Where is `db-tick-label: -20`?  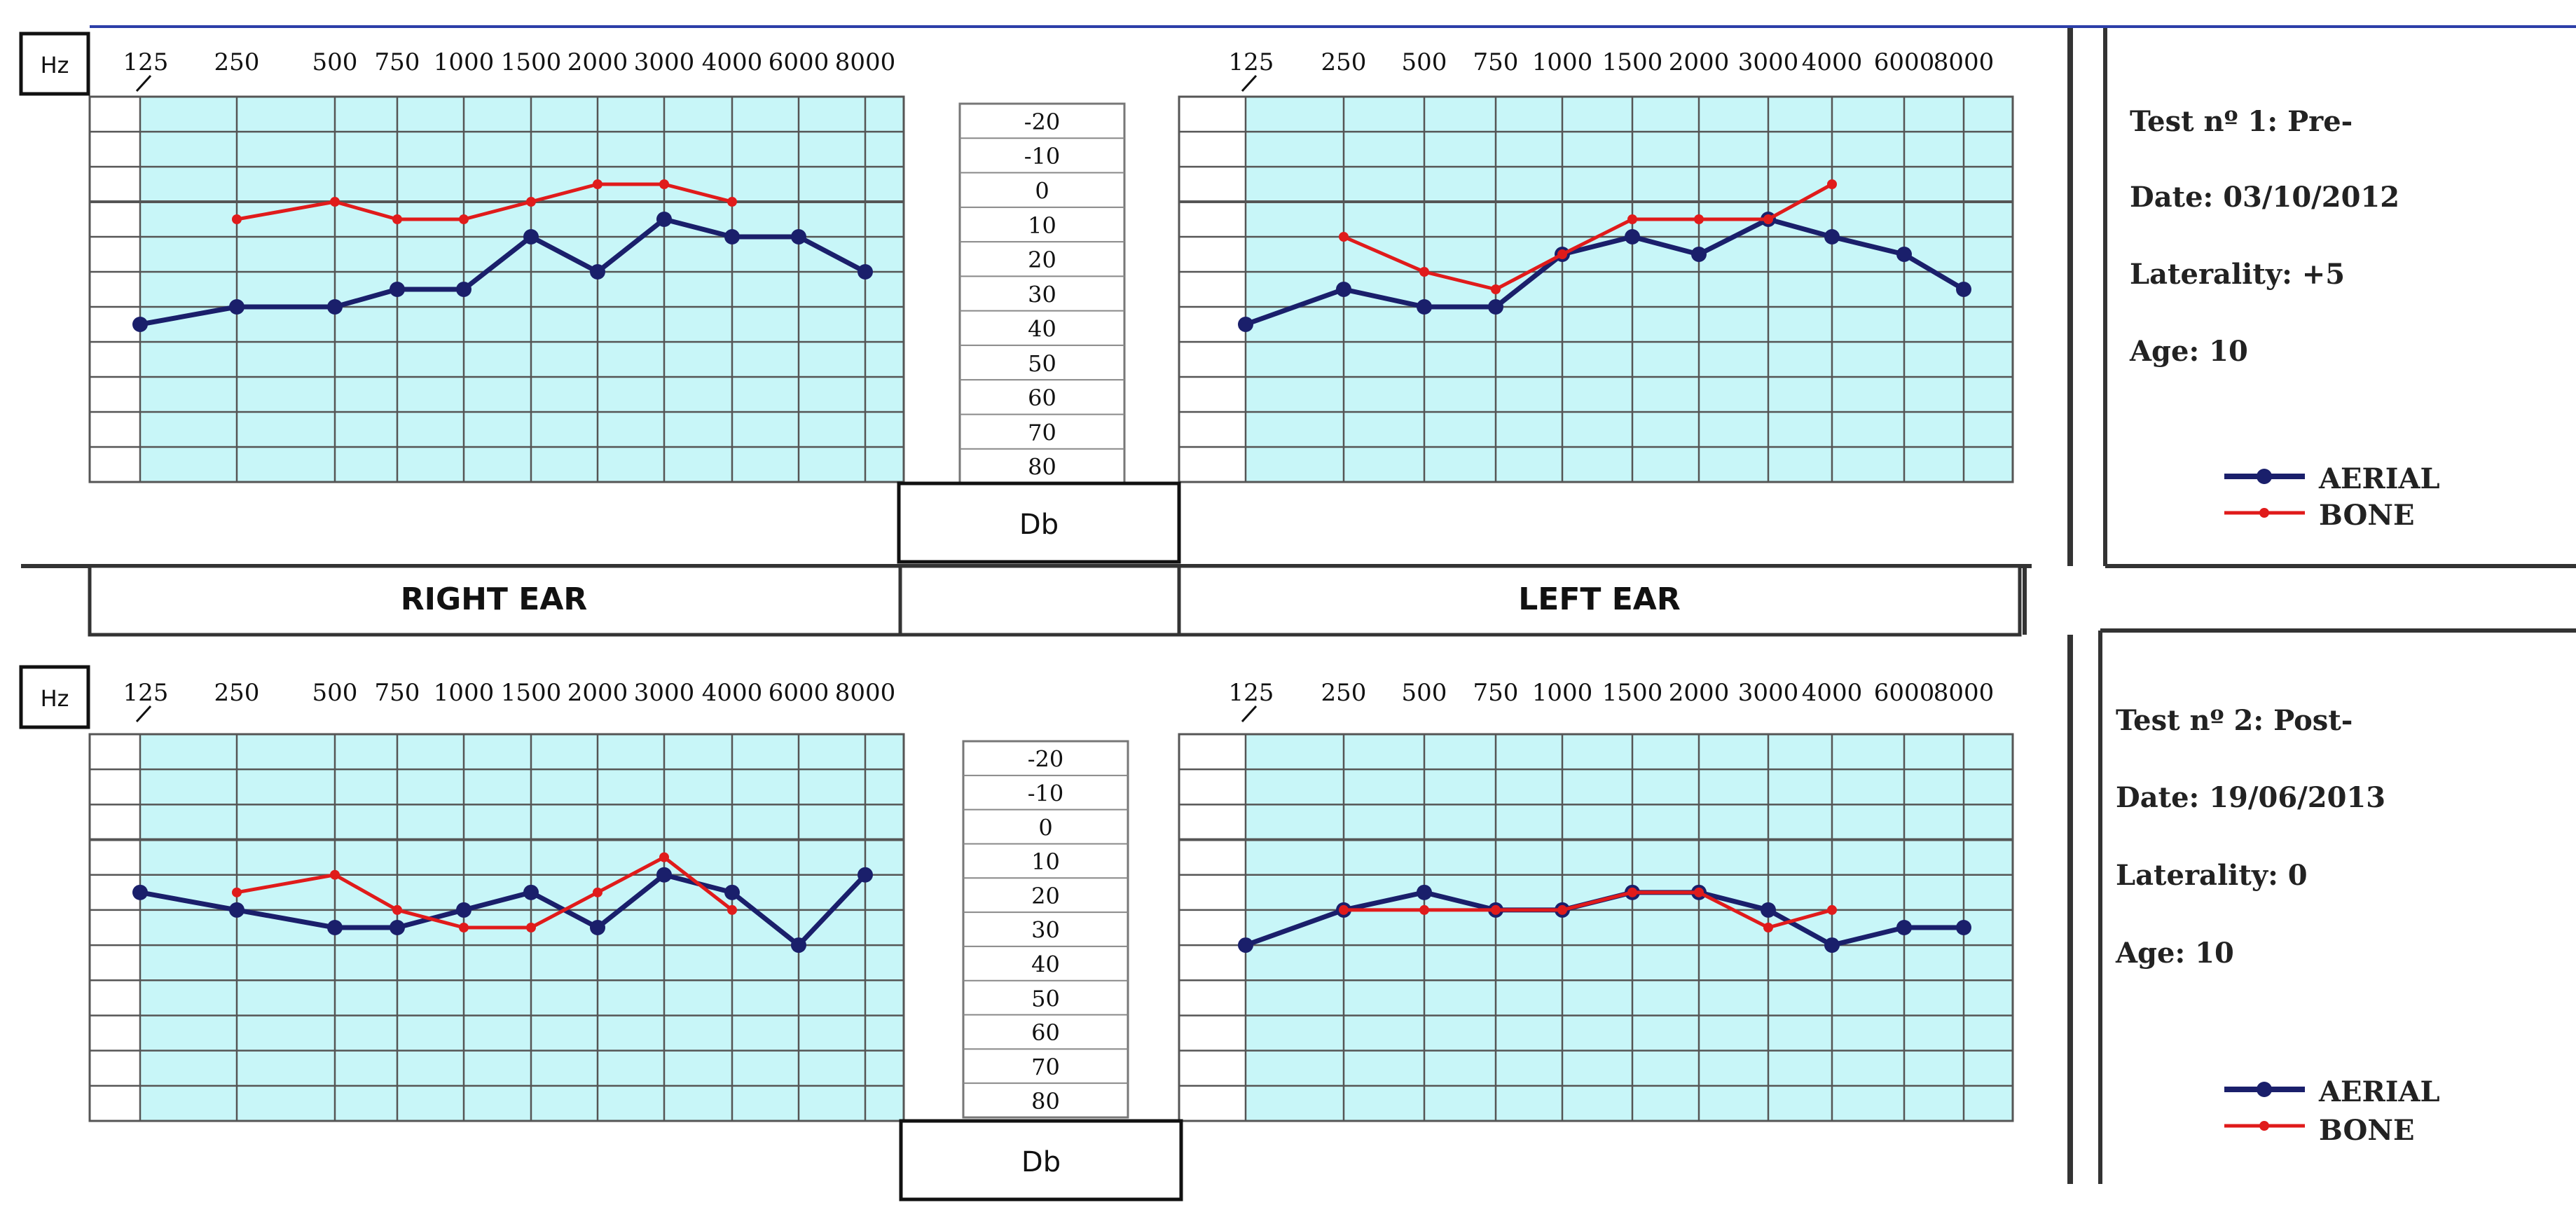 db-tick-label: -20 is located at coordinates (1042, 122).